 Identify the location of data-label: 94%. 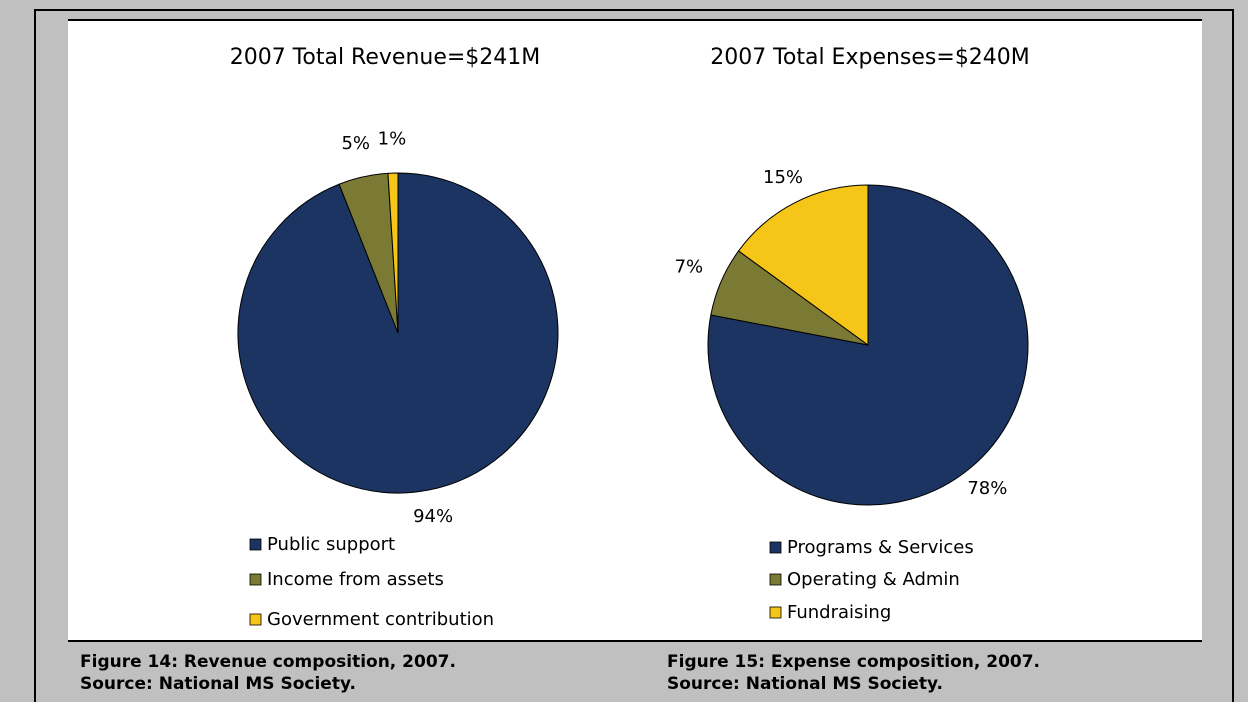
(433, 516).